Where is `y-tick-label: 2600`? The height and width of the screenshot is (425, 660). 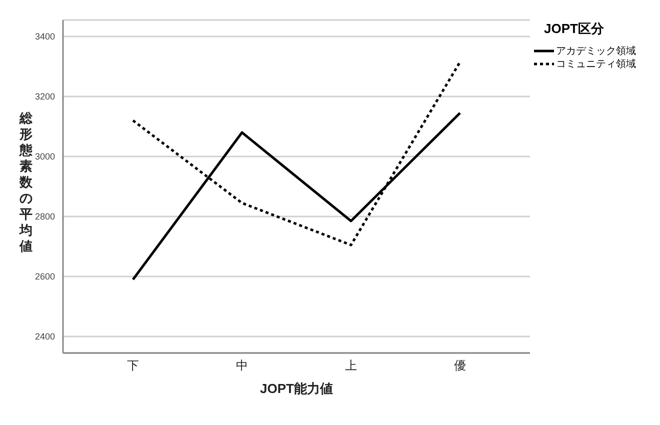
y-tick-label: 2600 is located at coordinates (44, 277).